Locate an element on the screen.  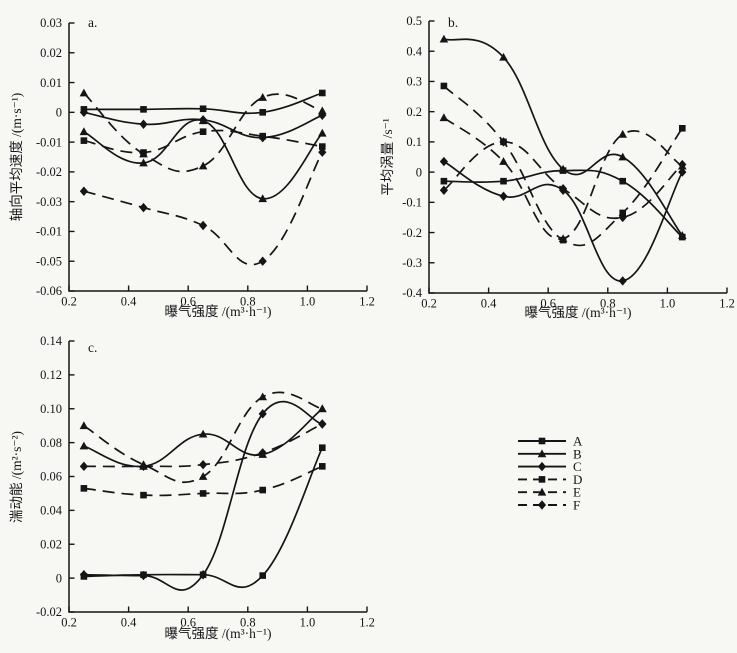
legend-row-E: E is located at coordinates (549, 492).